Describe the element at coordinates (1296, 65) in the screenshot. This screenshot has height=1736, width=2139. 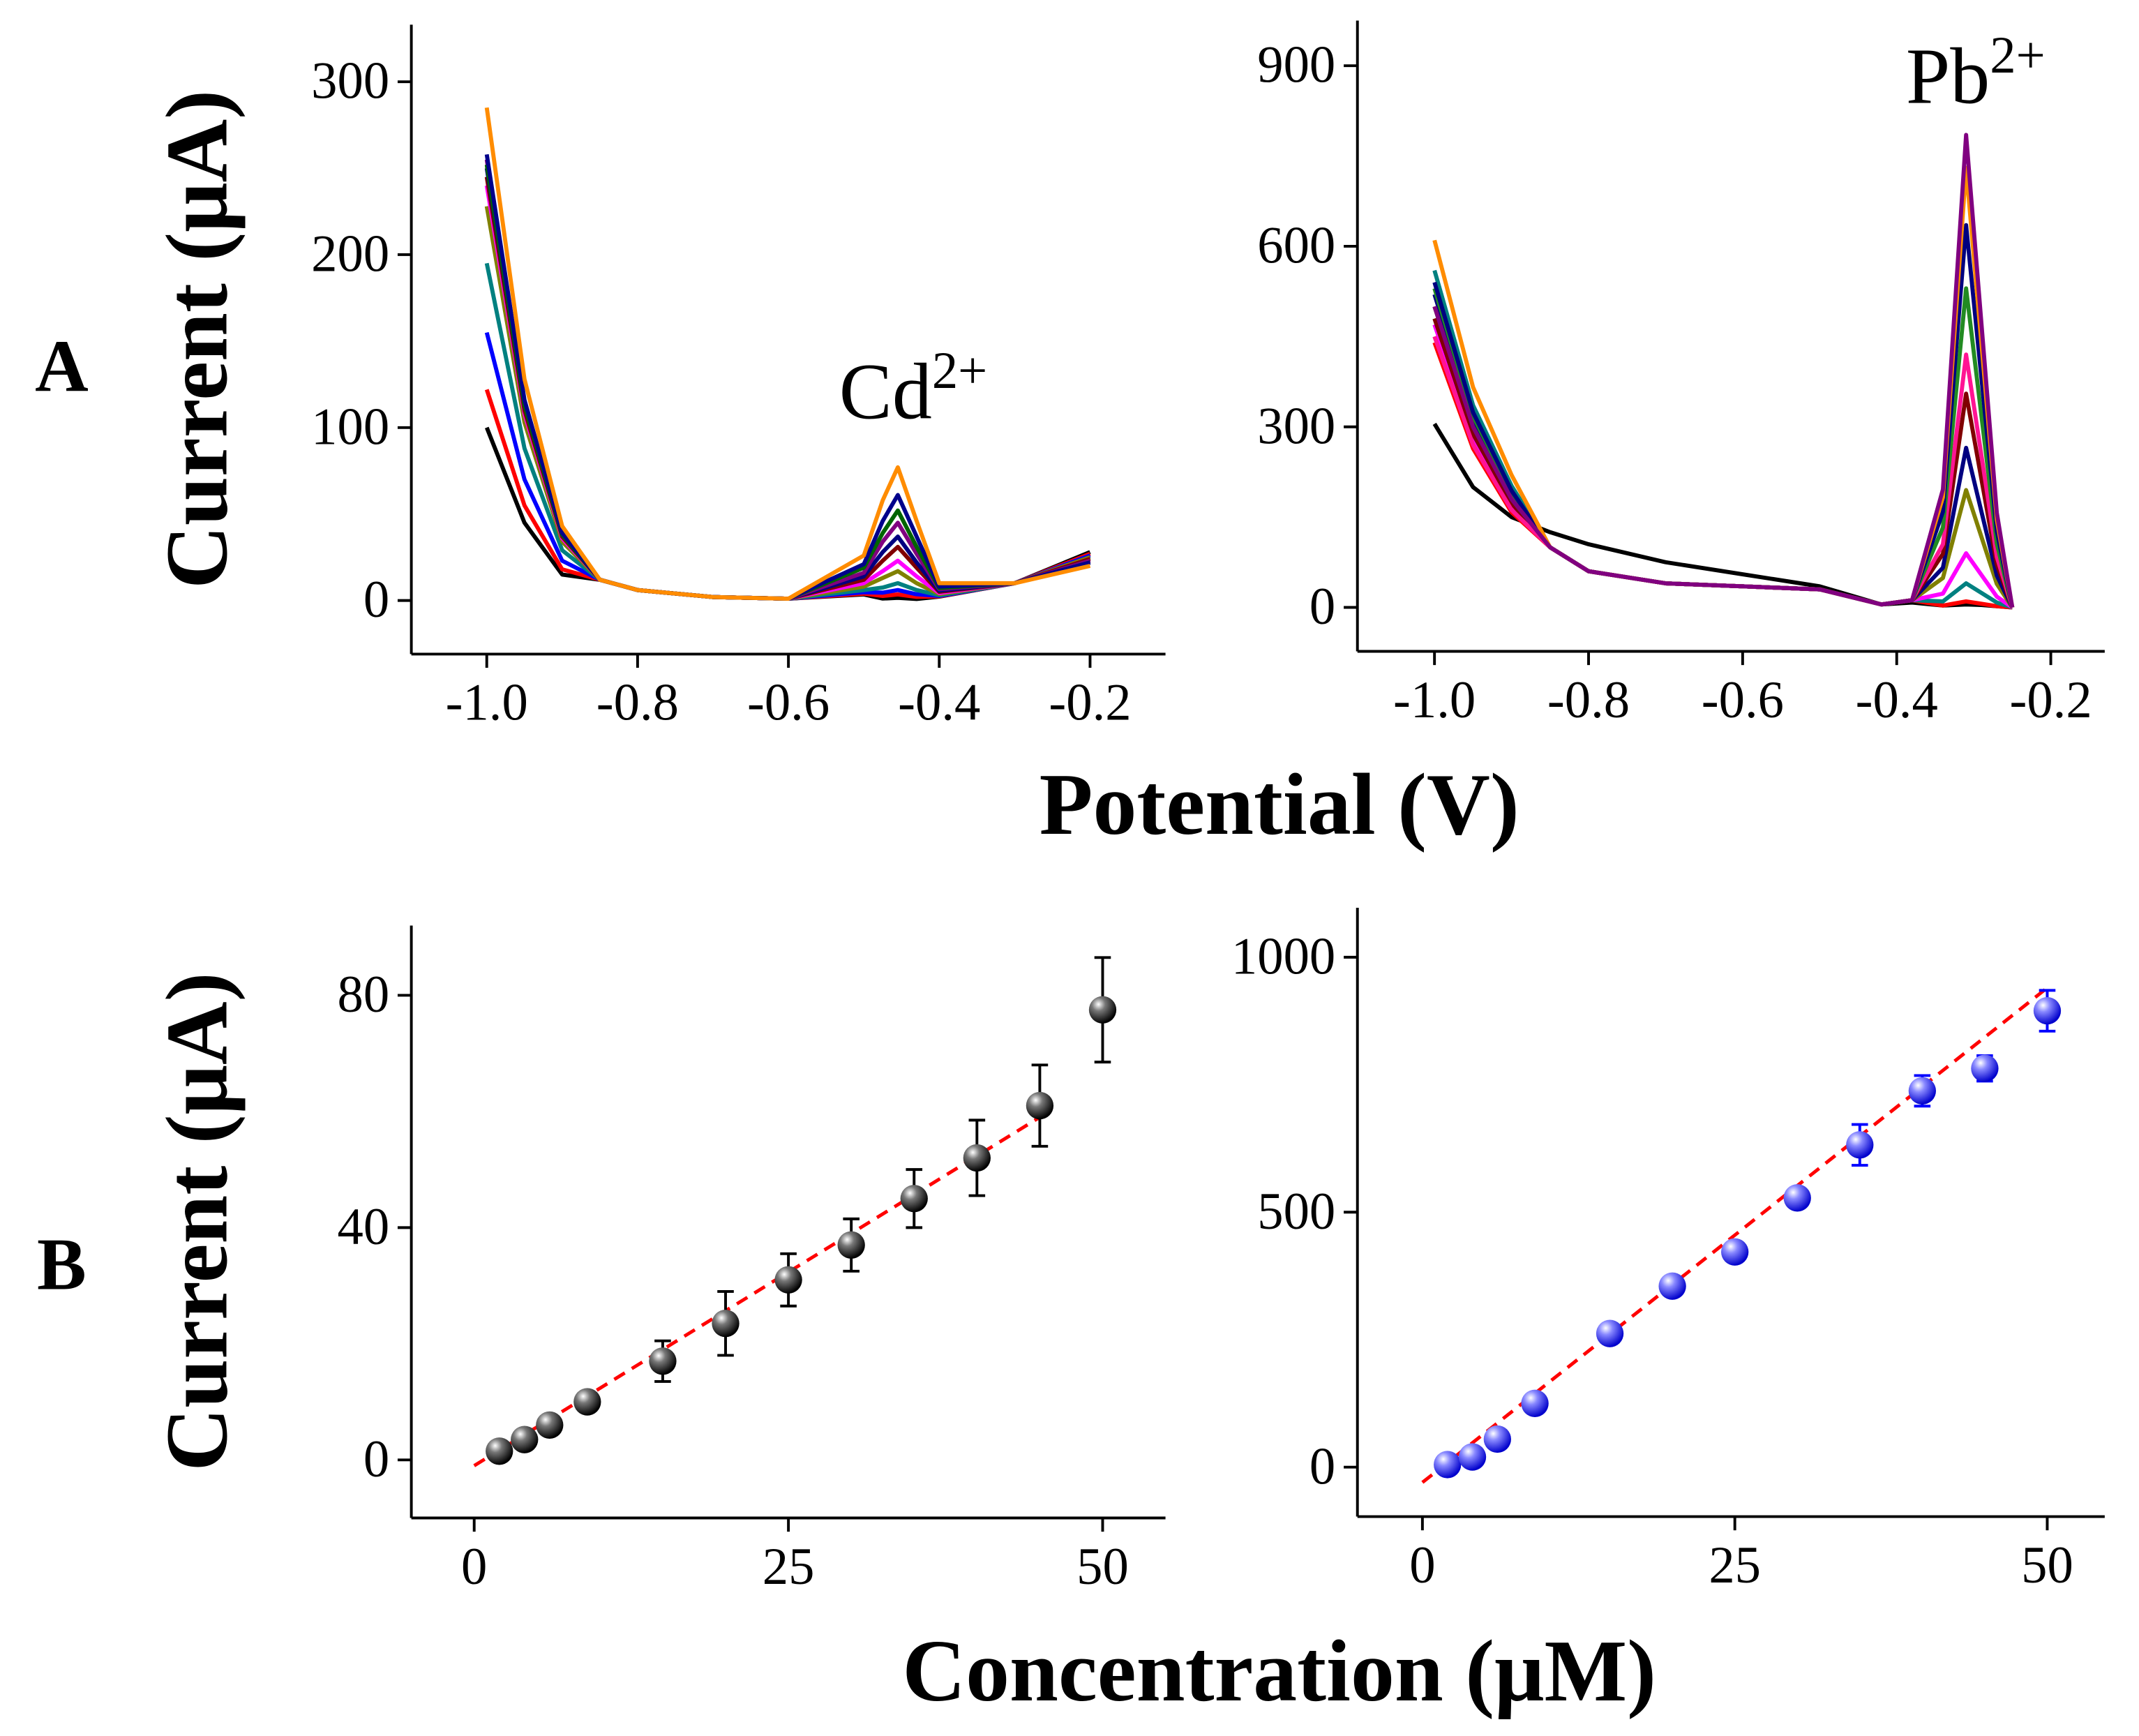
I see `y-tick-label: 900` at that location.